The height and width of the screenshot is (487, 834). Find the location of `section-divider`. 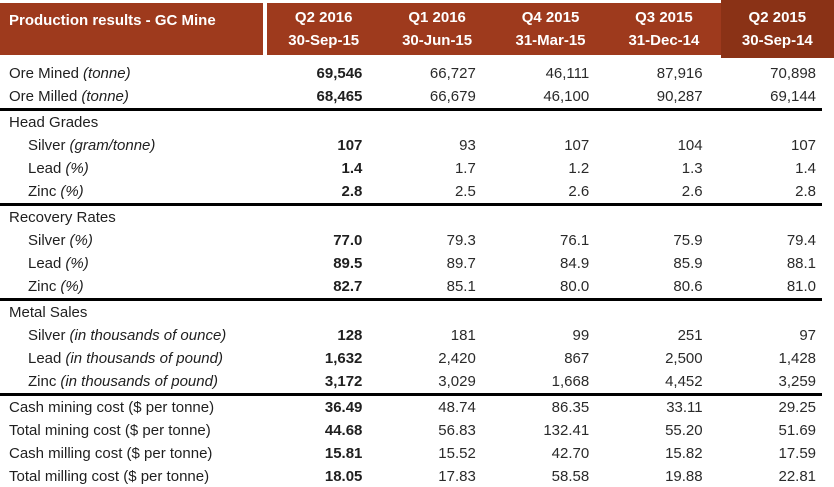

section-divider is located at coordinates (411, 109).